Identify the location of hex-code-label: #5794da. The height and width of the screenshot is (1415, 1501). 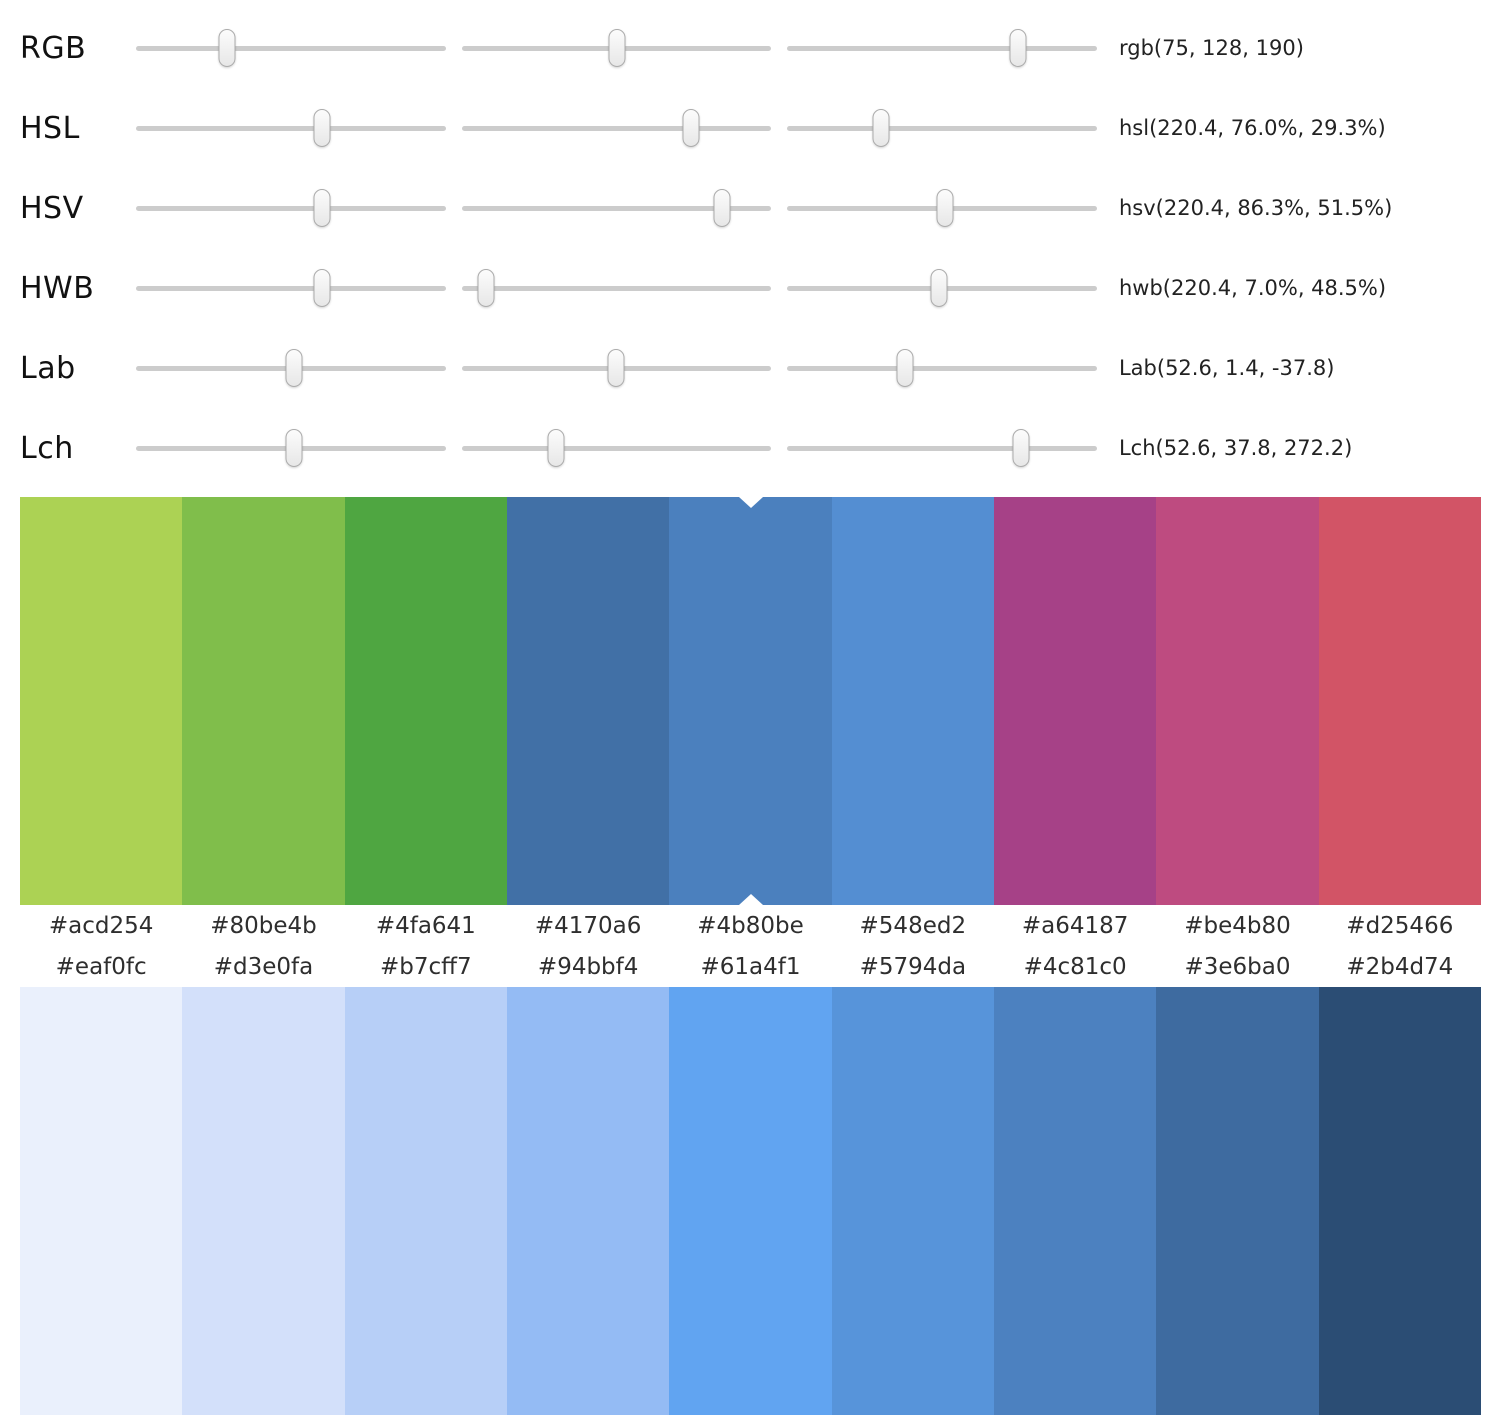
(913, 967).